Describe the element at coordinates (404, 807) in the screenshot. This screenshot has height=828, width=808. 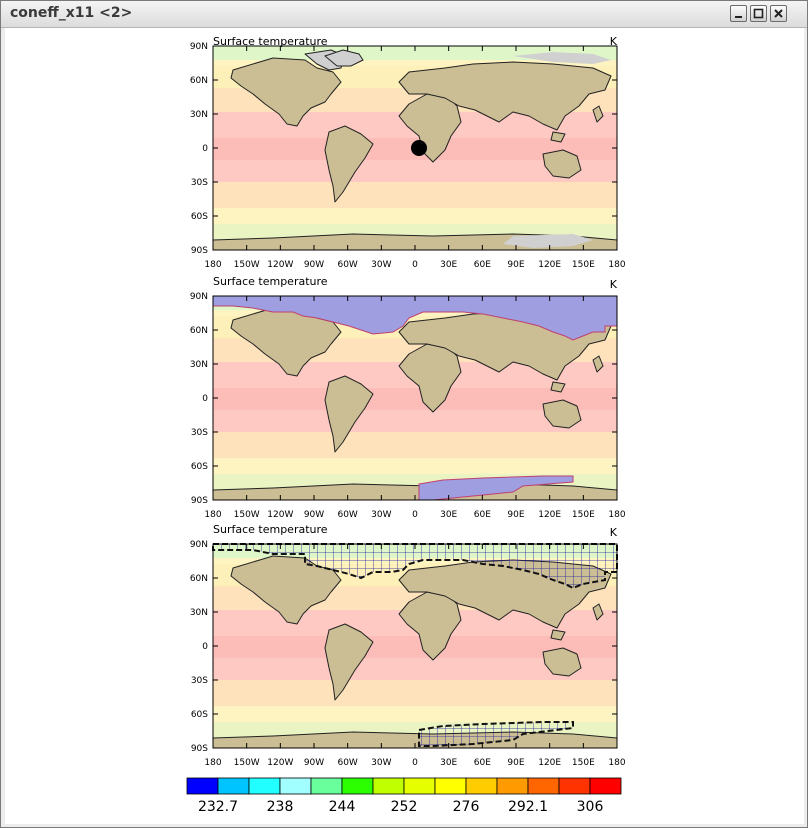
I see `colorbar-label: 252` at that location.